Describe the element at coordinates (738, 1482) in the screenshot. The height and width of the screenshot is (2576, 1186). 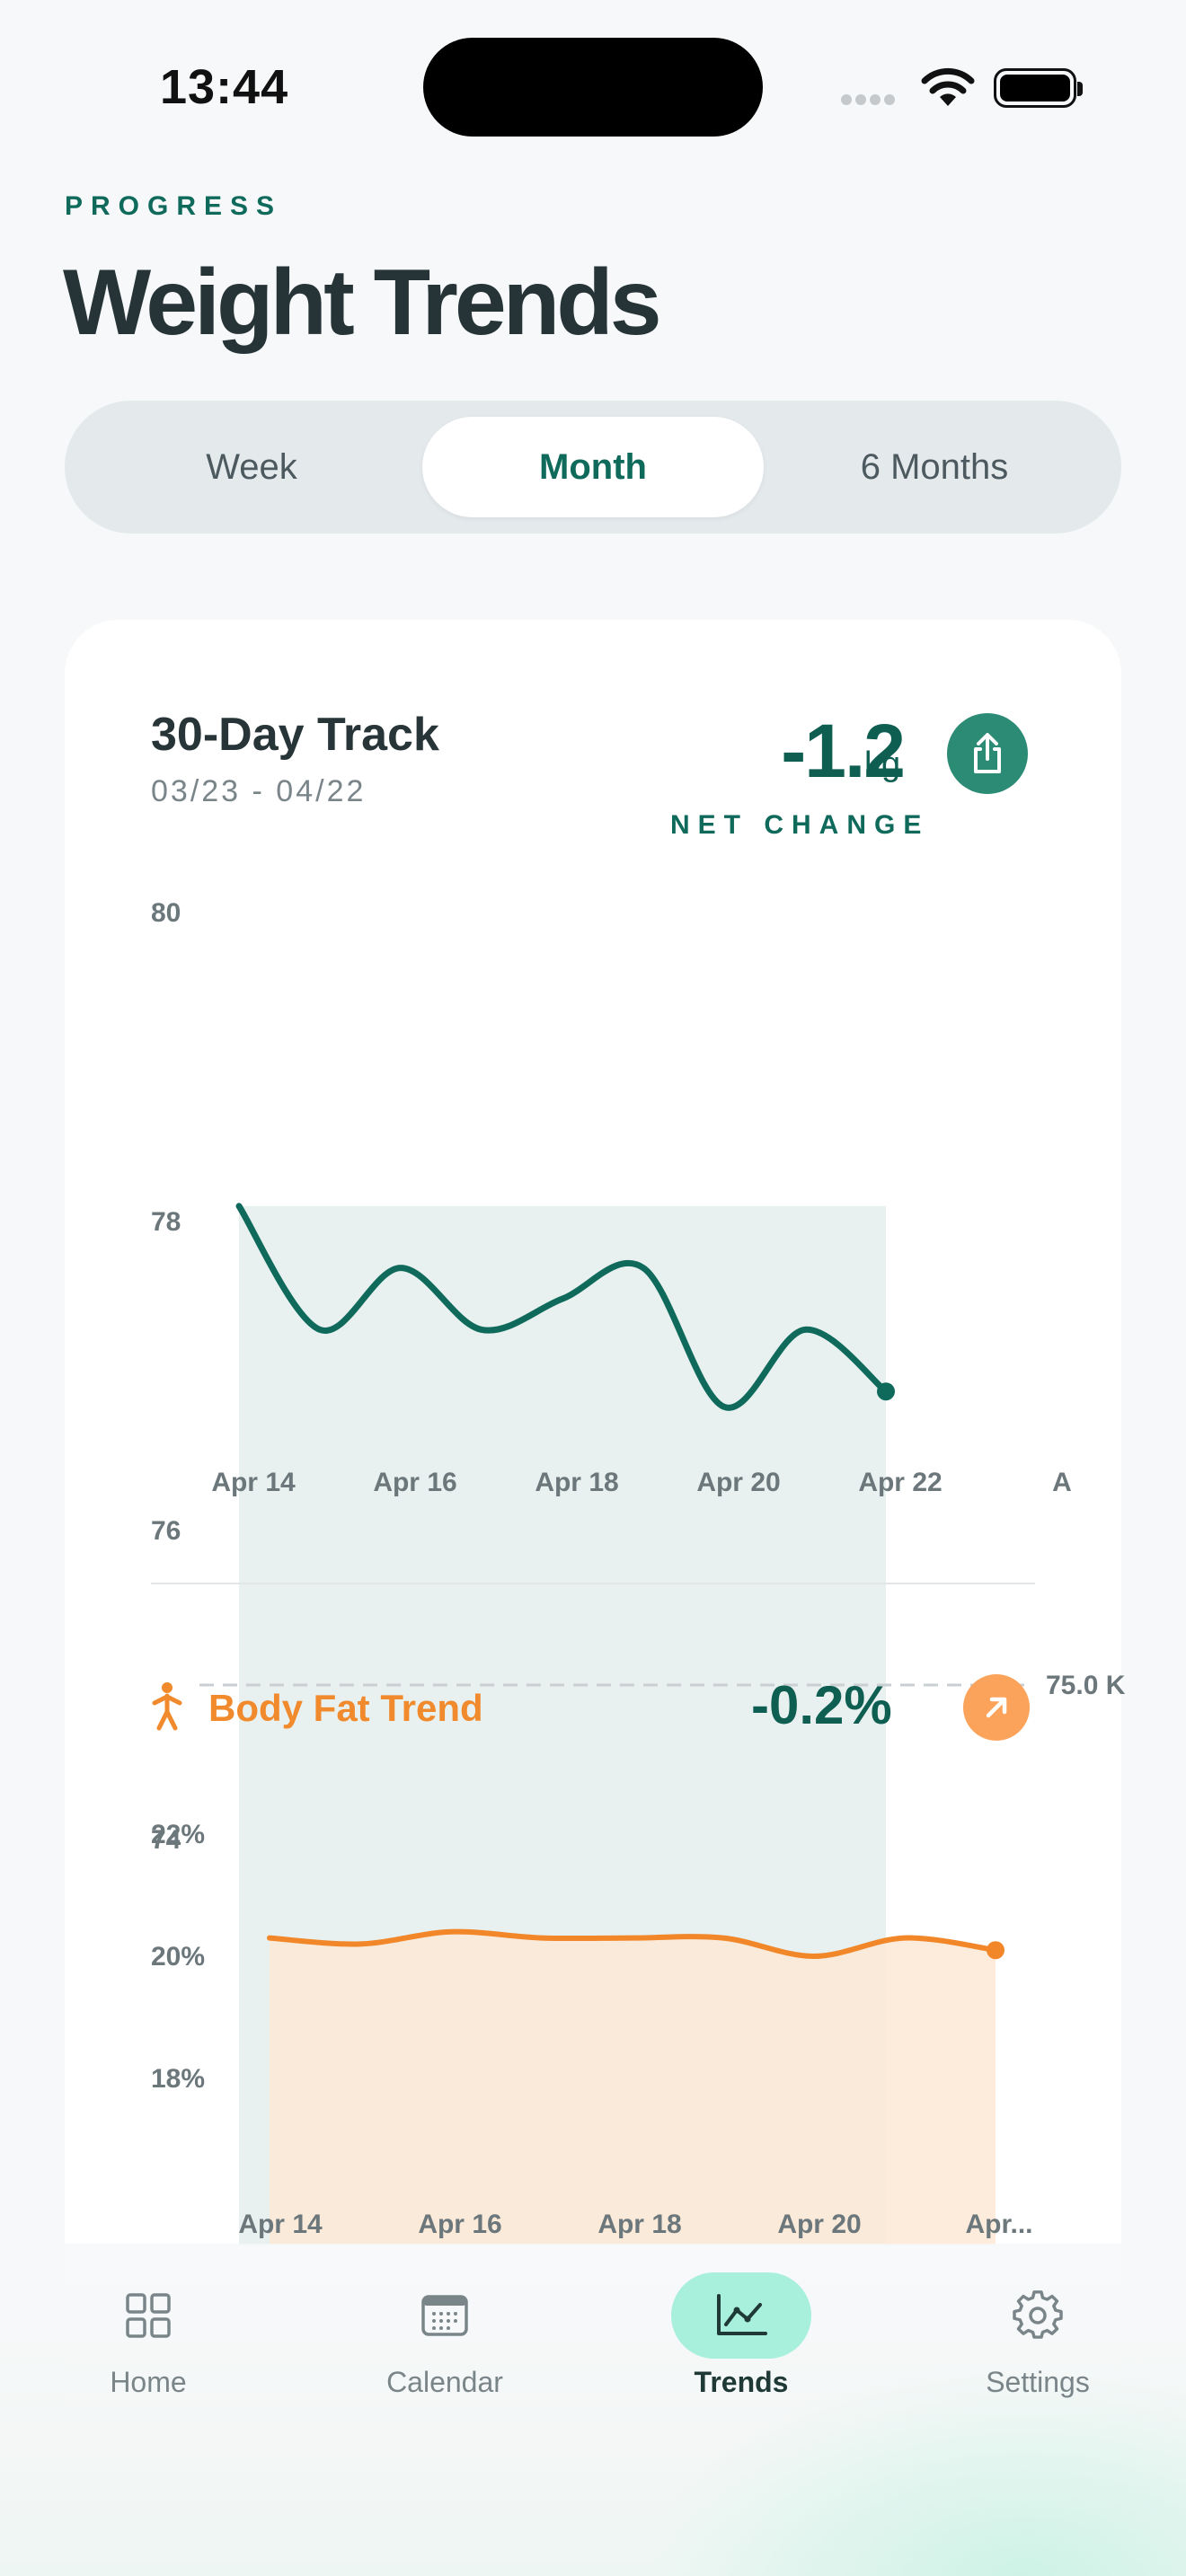
I see `weight-x-tick: Apr 20` at that location.